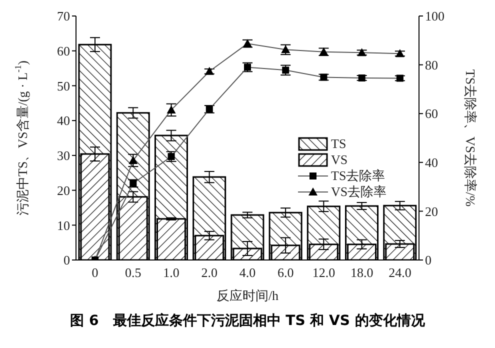  I want to click on y-tick-label: 40, so click(63, 120).